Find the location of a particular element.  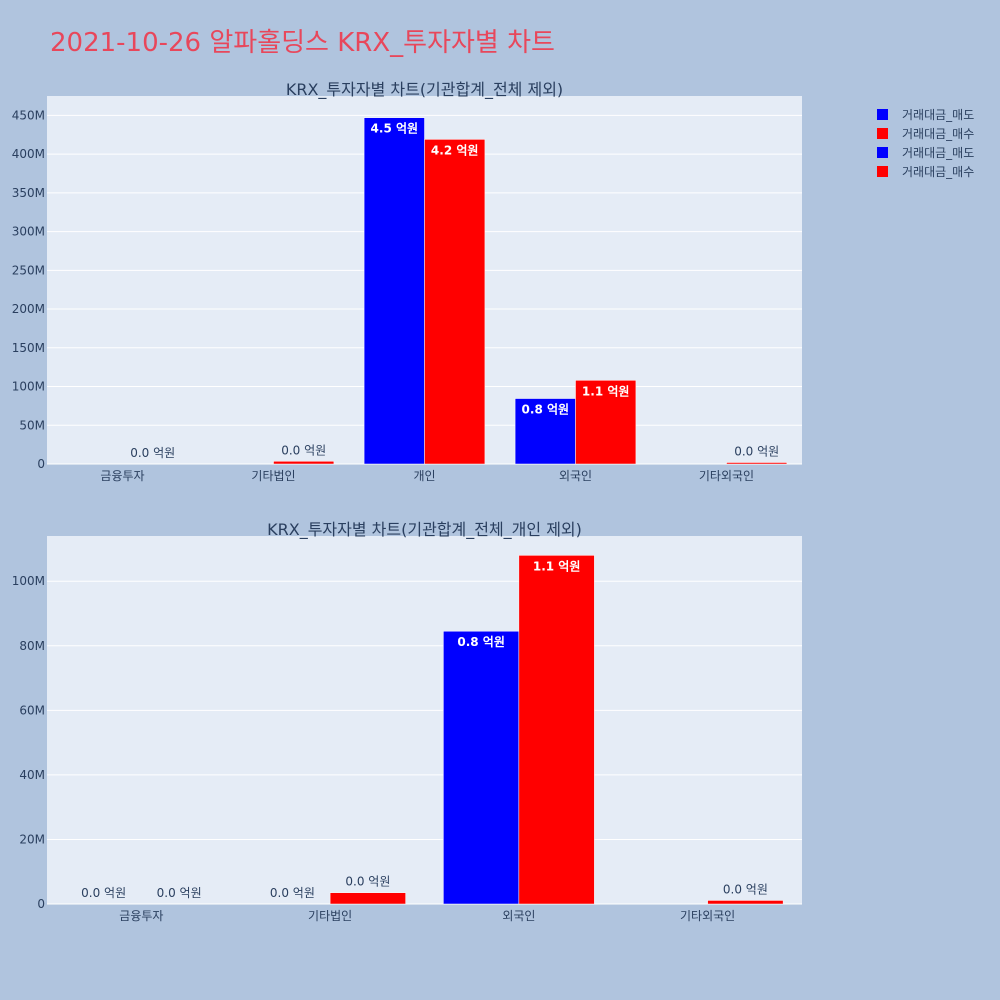

y-tick-label: 300M is located at coordinates (28, 232).